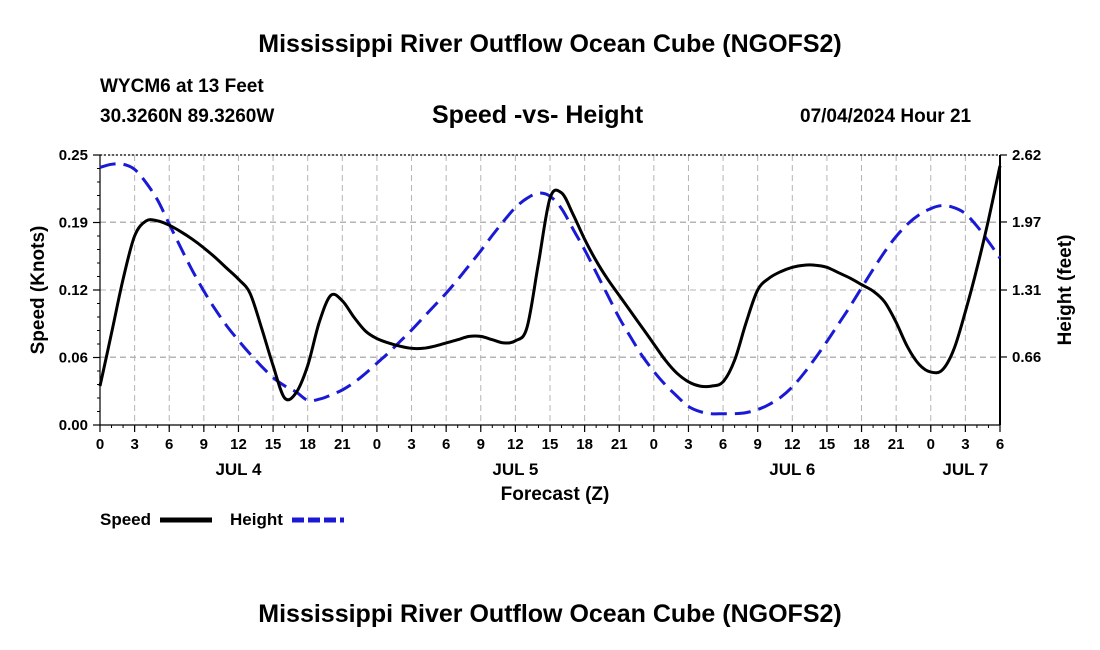  Describe the element at coordinates (555, 494) in the screenshot. I see `x-axis-label: Forecast (Z)` at that location.